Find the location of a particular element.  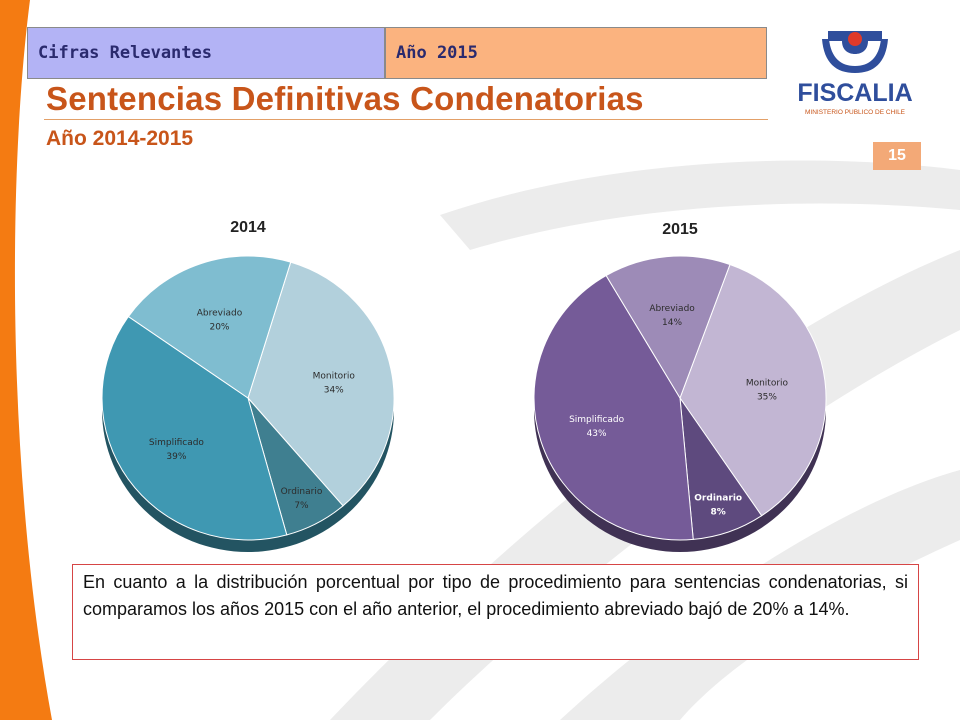

fiscalia-logo: FISCALIA MINISTERIO PUBLICO DE CHILE is located at coordinates (855, 73).